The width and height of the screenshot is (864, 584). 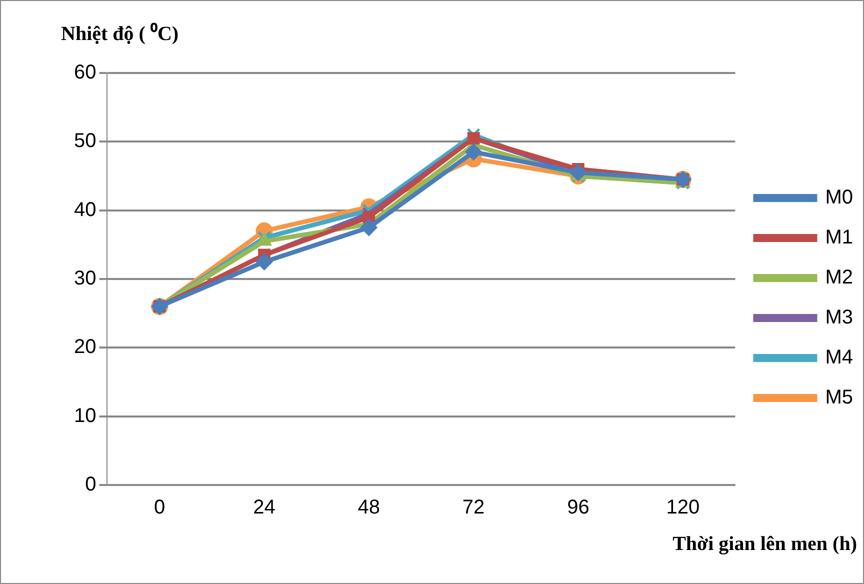 What do you see at coordinates (90, 485) in the screenshot?
I see `y-tick-label: 0` at bounding box center [90, 485].